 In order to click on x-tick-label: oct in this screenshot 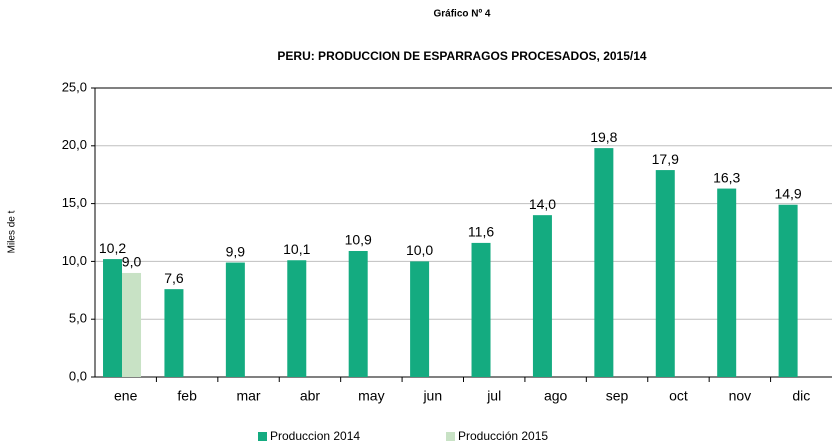, I will do `click(678, 396)`.